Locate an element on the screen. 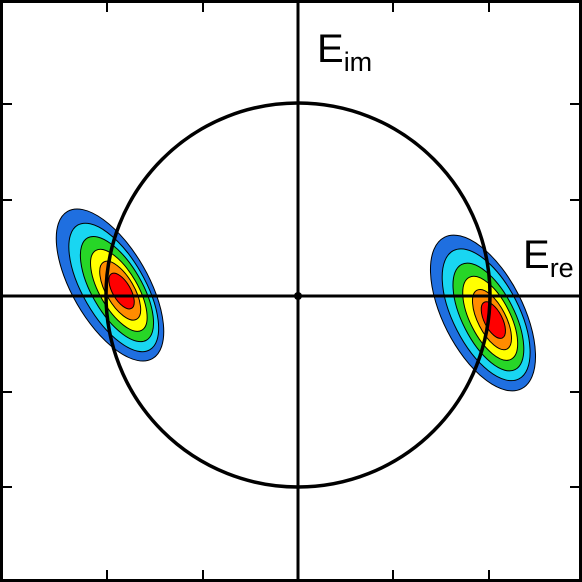 The width and height of the screenshot is (582, 582). real-axis-label: Ere is located at coordinates (548, 258).